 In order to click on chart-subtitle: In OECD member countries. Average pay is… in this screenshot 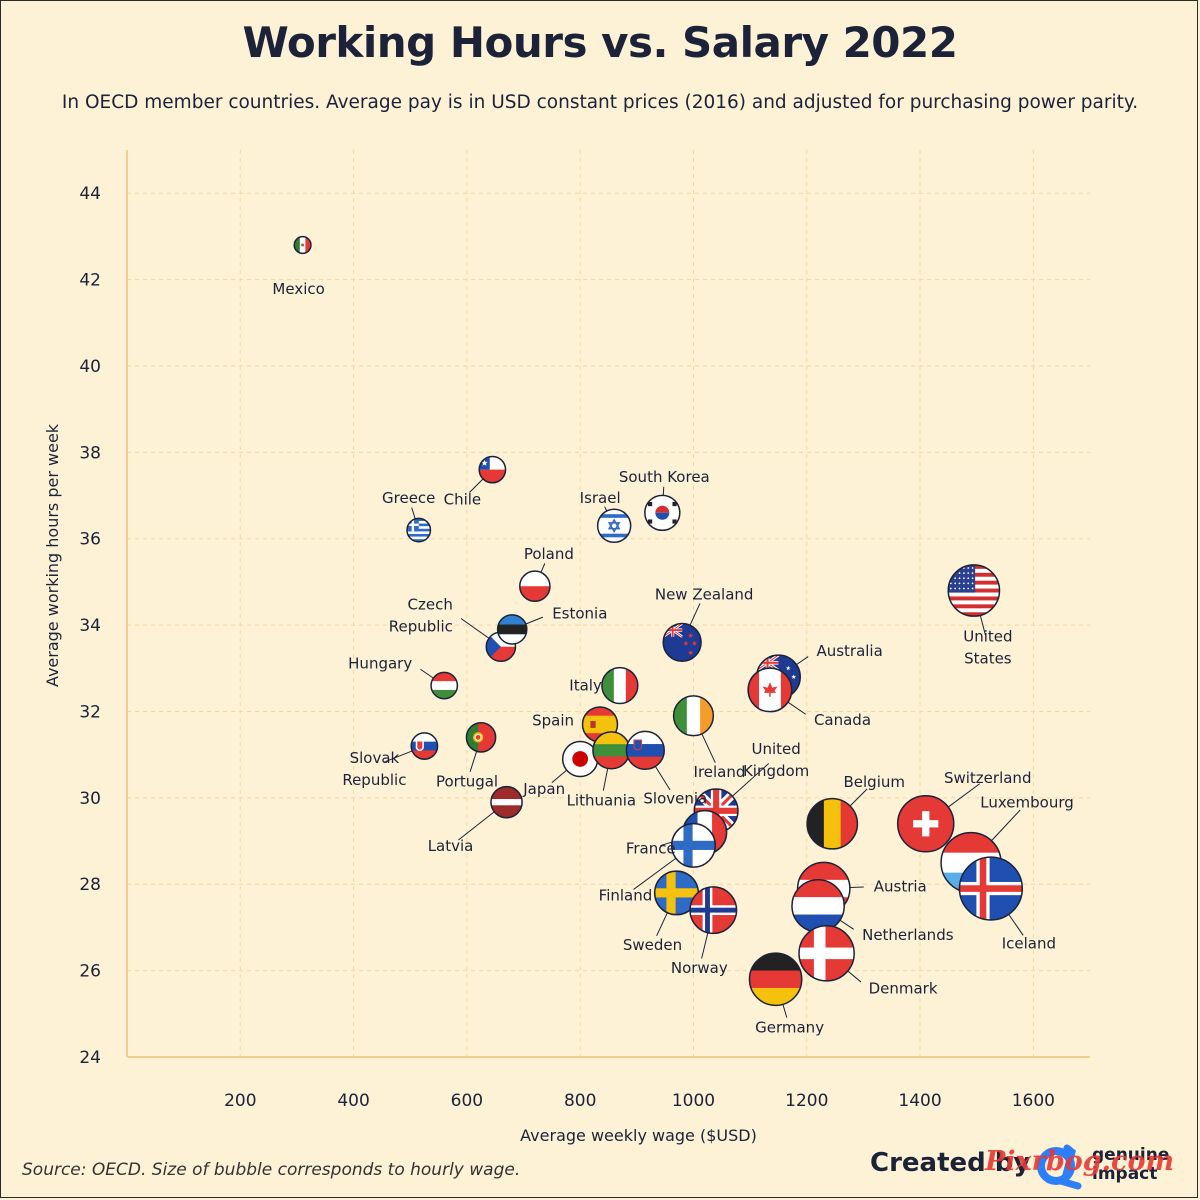, I will do `click(600, 102)`.